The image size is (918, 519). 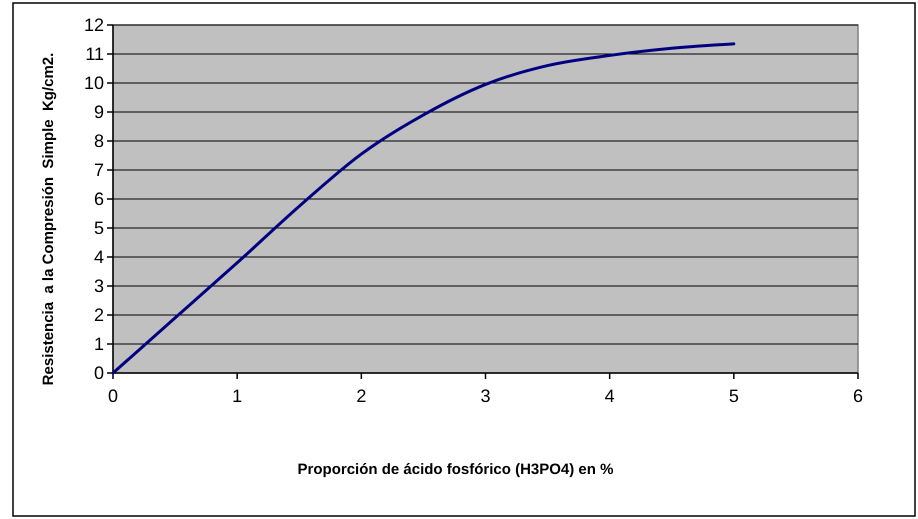 I want to click on x-tick-label: 6, so click(x=858, y=396).